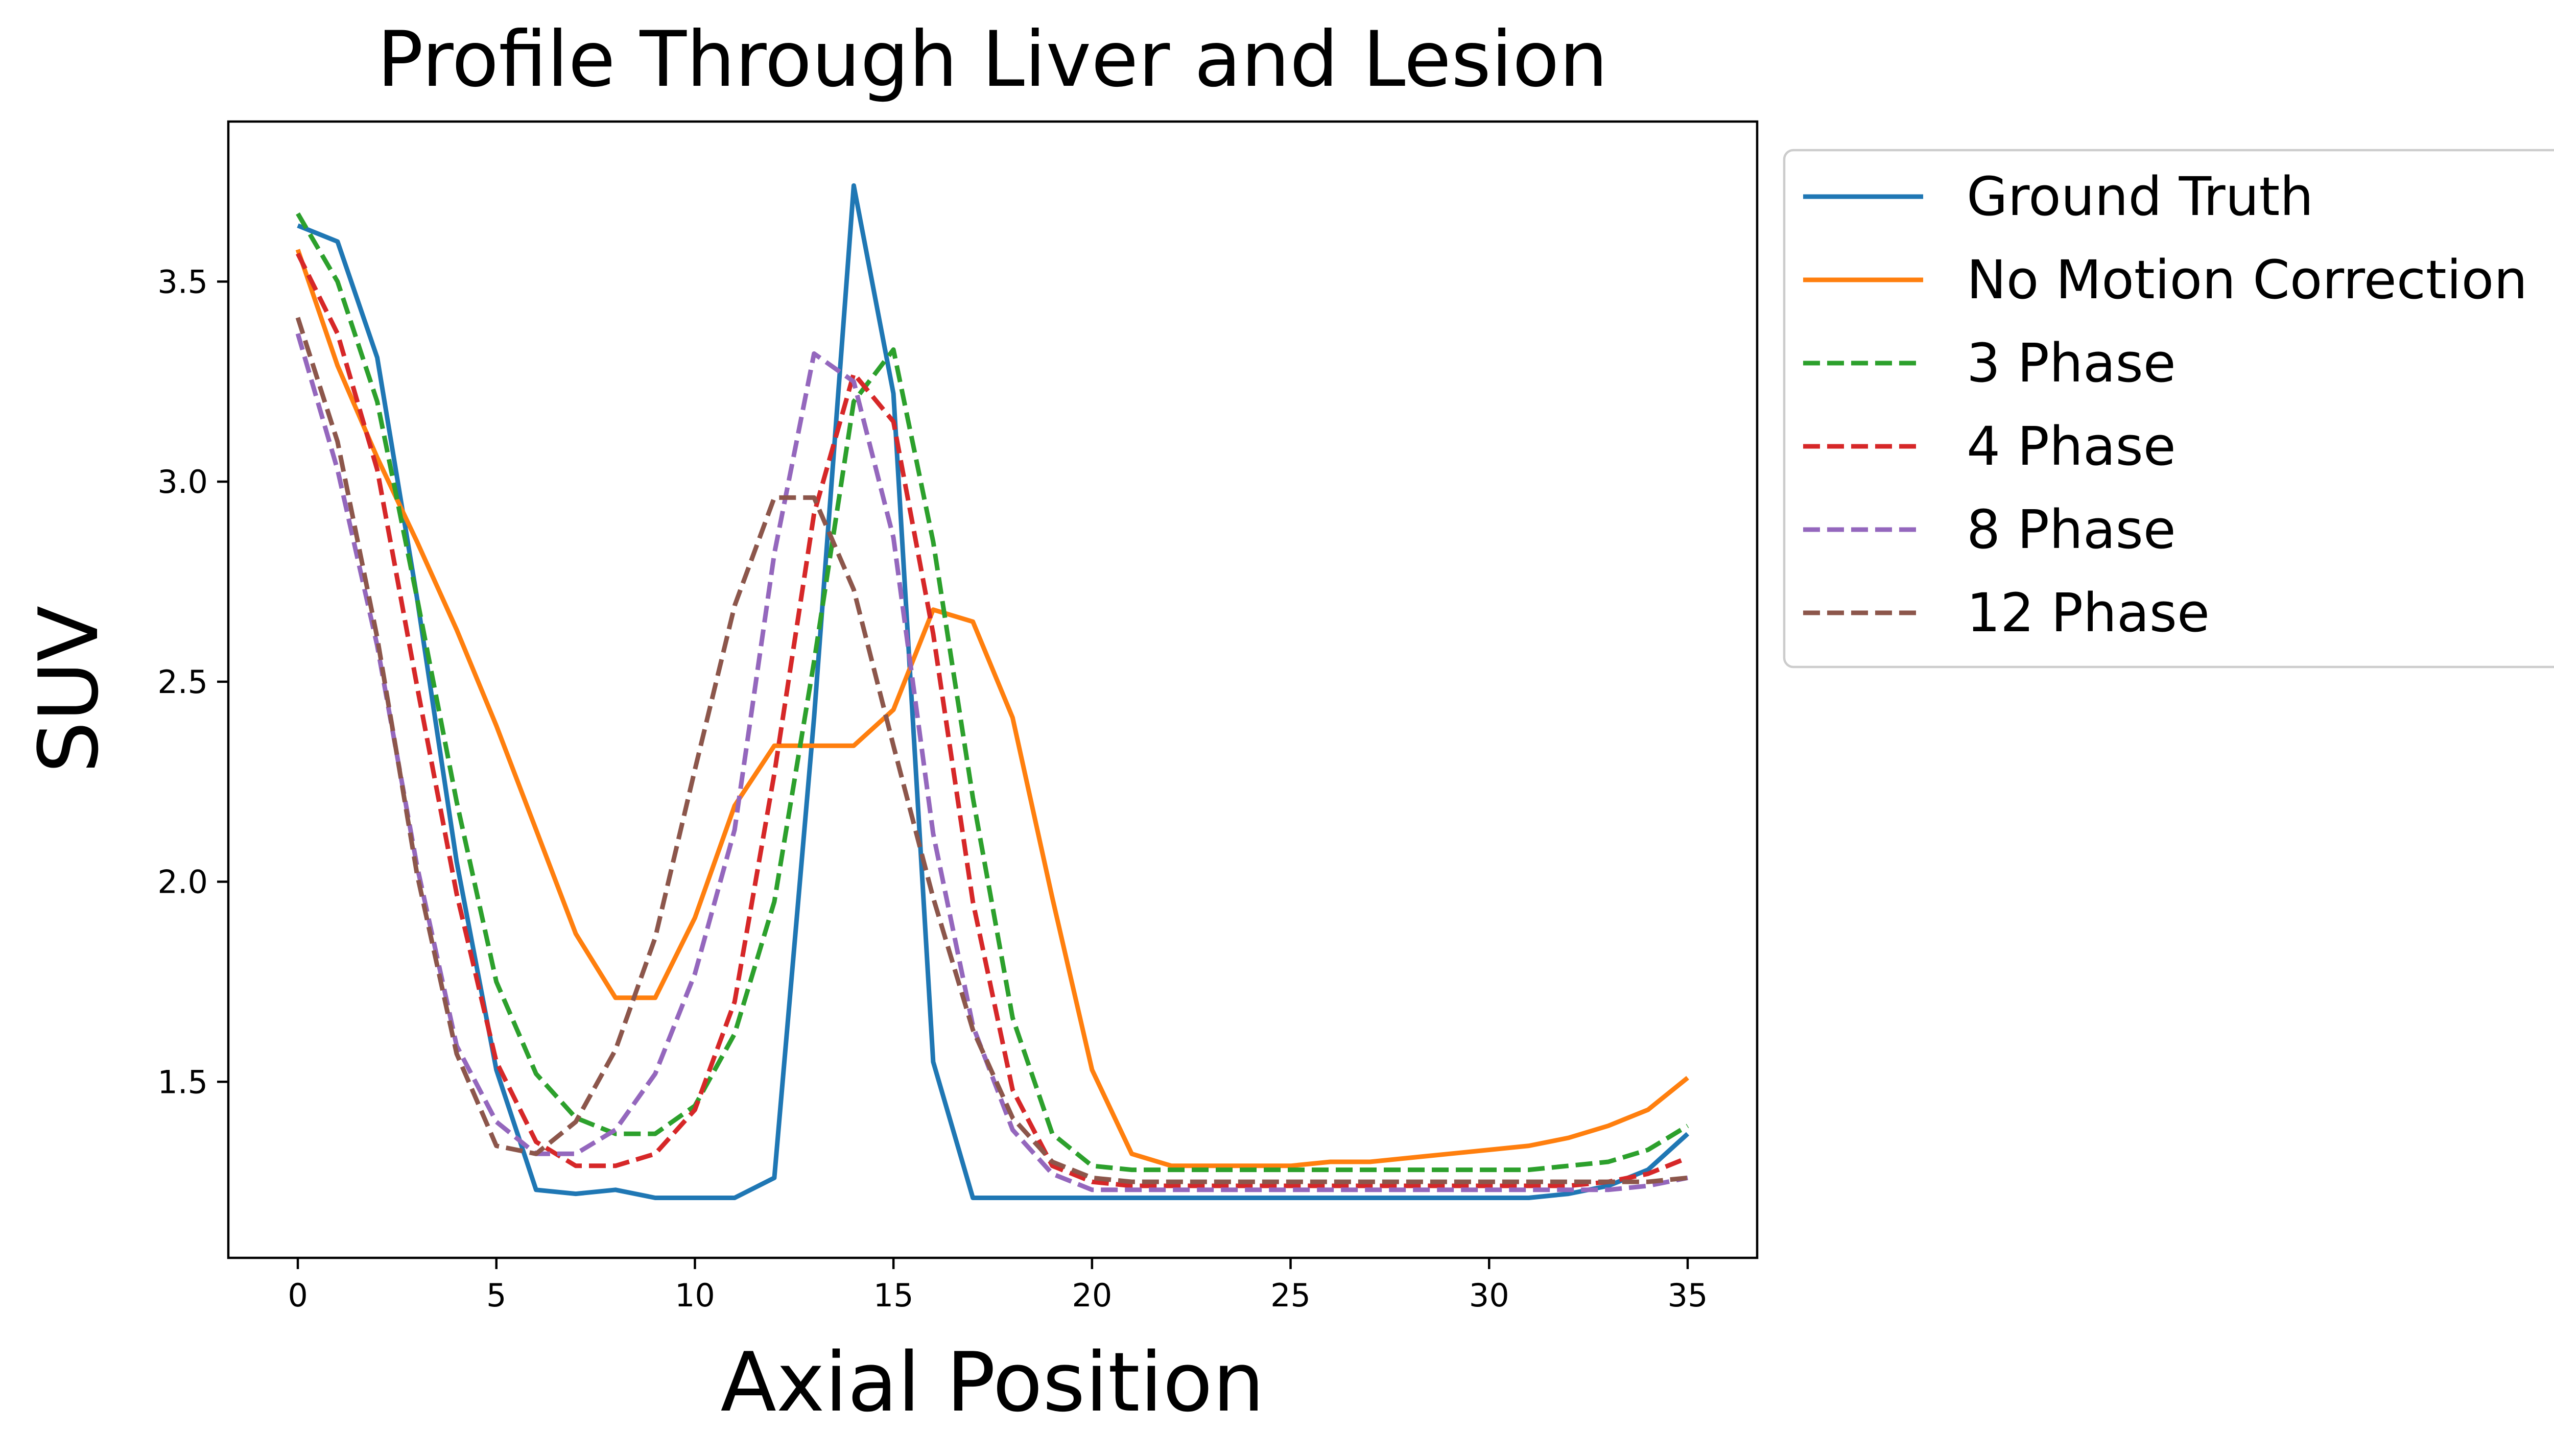 This screenshot has height=1456, width=2554. What do you see at coordinates (2247, 280) in the screenshot?
I see `legend-label: No Motion Correction` at bounding box center [2247, 280].